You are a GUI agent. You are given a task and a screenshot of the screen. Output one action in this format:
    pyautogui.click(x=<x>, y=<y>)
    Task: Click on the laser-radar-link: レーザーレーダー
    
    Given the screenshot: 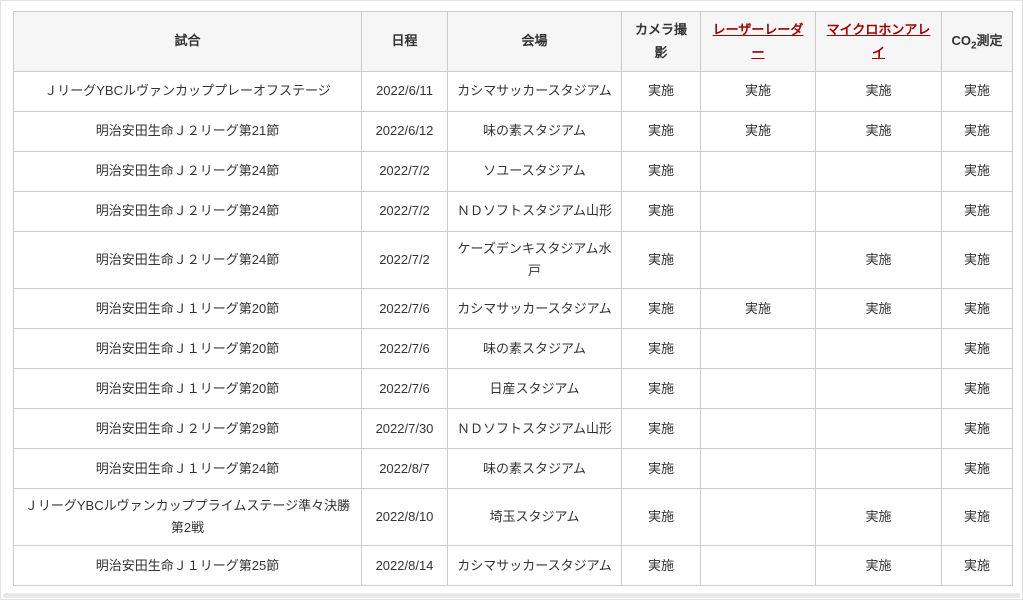 What is the action you would take?
    pyautogui.click(x=758, y=41)
    